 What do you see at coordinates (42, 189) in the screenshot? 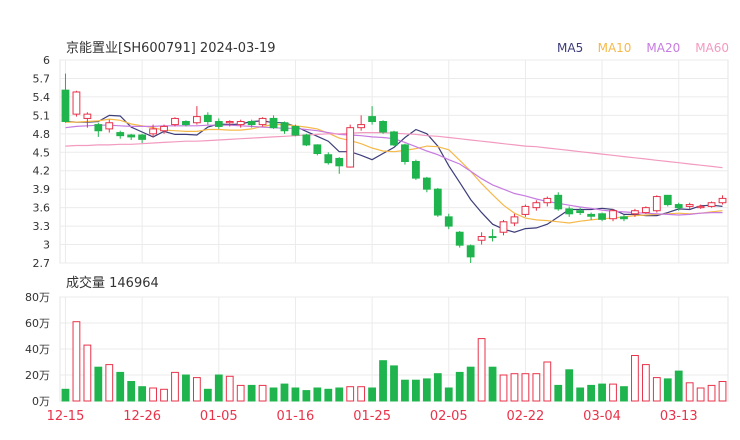
I see `price-tick-label: 3.9` at bounding box center [42, 189].